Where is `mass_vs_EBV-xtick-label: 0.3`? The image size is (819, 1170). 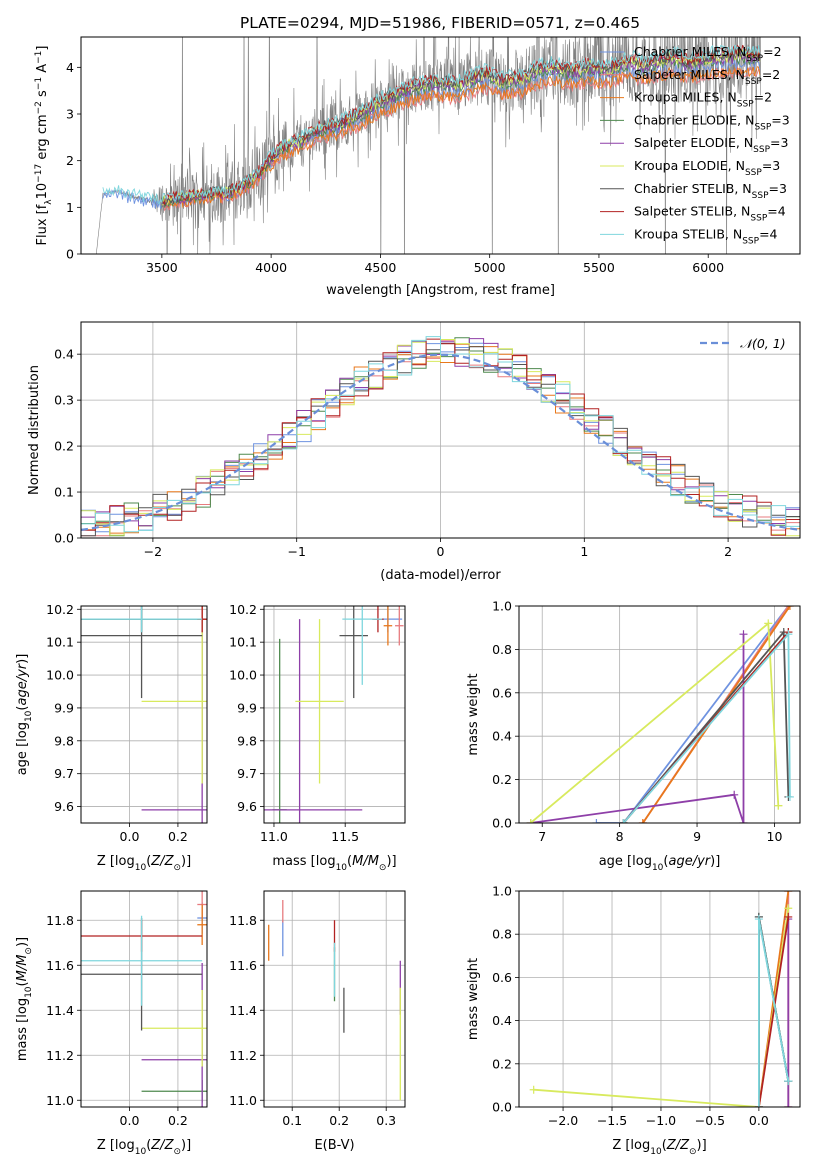
mass_vs_EBV-xtick-label: 0.3 is located at coordinates (386, 1120).